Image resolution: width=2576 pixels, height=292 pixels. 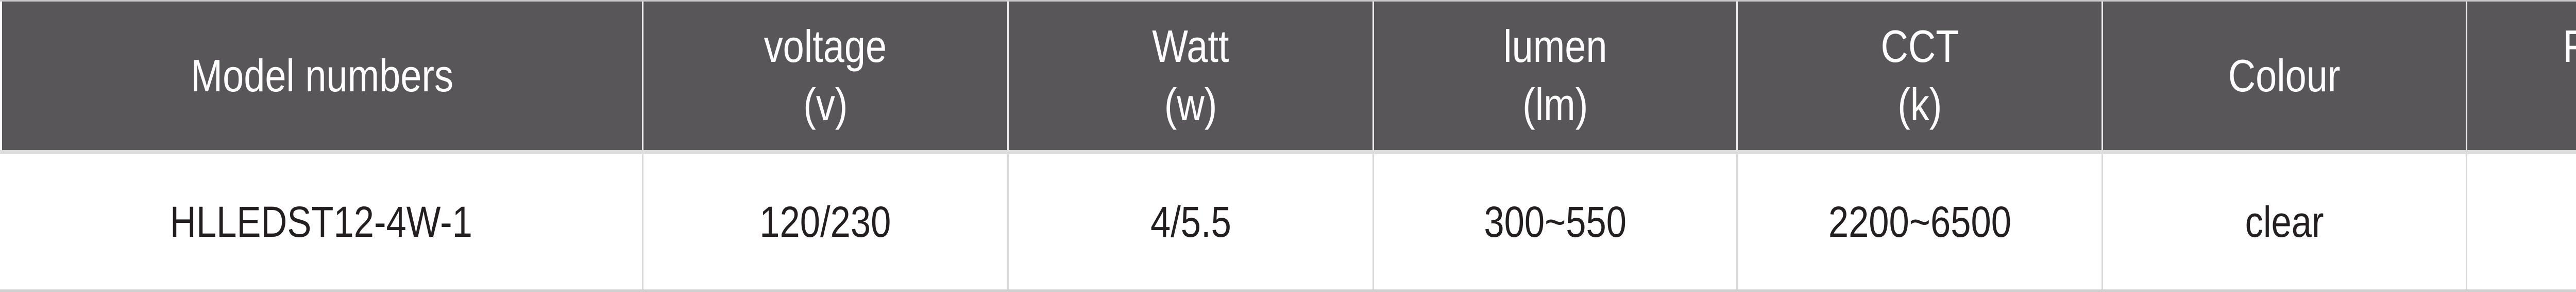 I want to click on data-cell-watt: 4/5.5, so click(x=1191, y=221).